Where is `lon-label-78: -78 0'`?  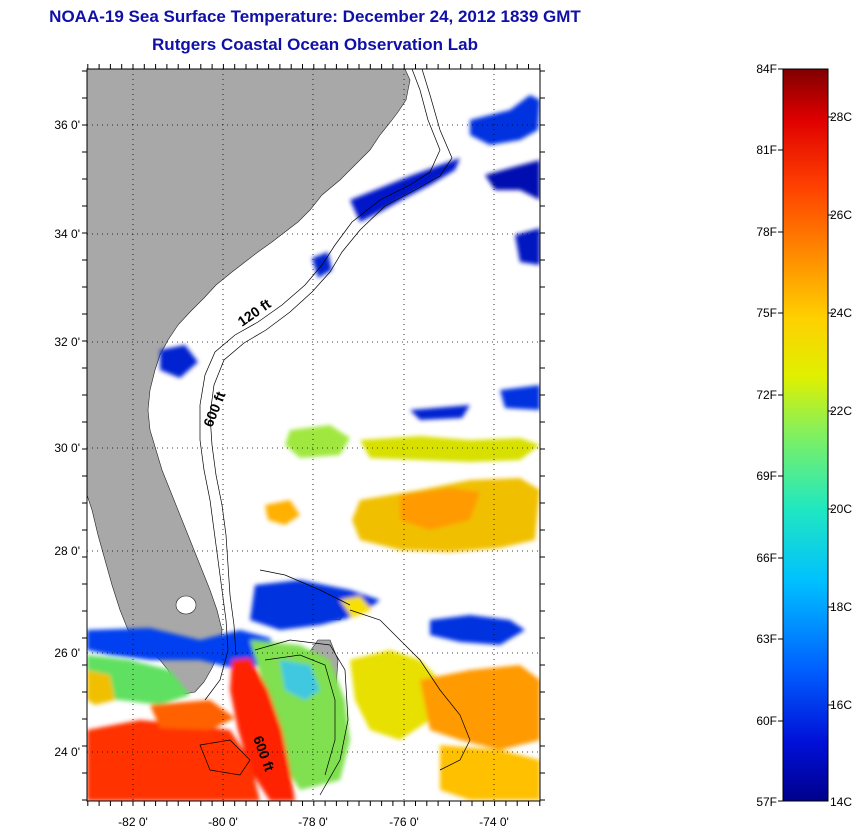
lon-label-78: -78 0' is located at coordinates (313, 822).